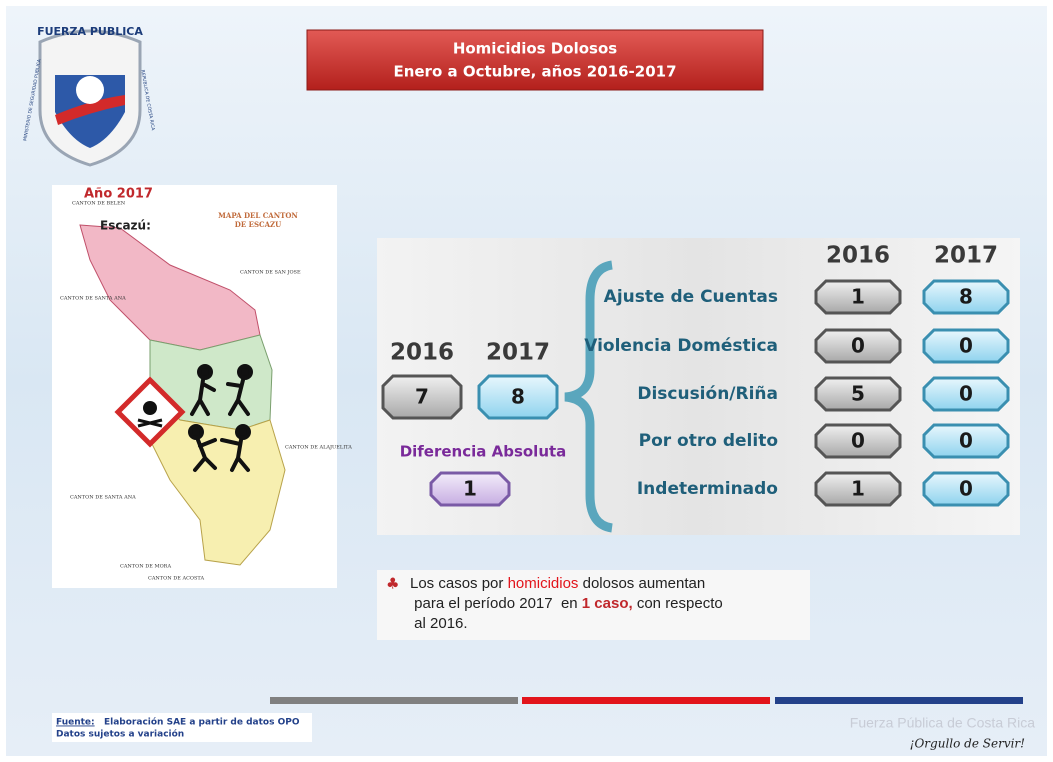  I want to click on note-part: 1 caso,, so click(607, 603).